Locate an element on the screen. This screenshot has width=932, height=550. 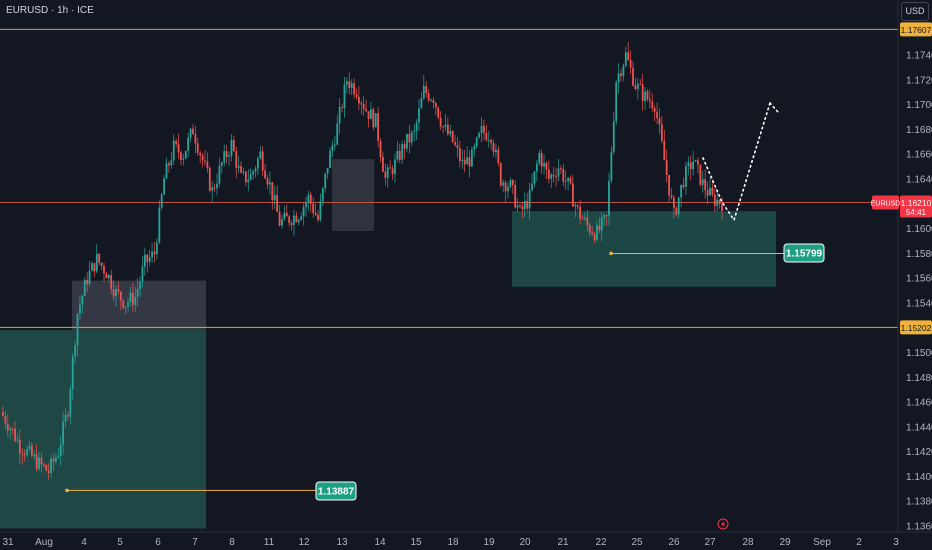
callout-anchor is located at coordinates (611, 253).